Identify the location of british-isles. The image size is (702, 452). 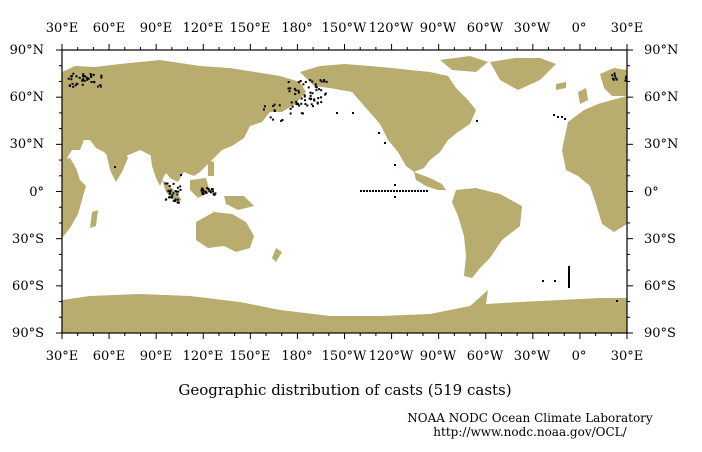
(583, 96).